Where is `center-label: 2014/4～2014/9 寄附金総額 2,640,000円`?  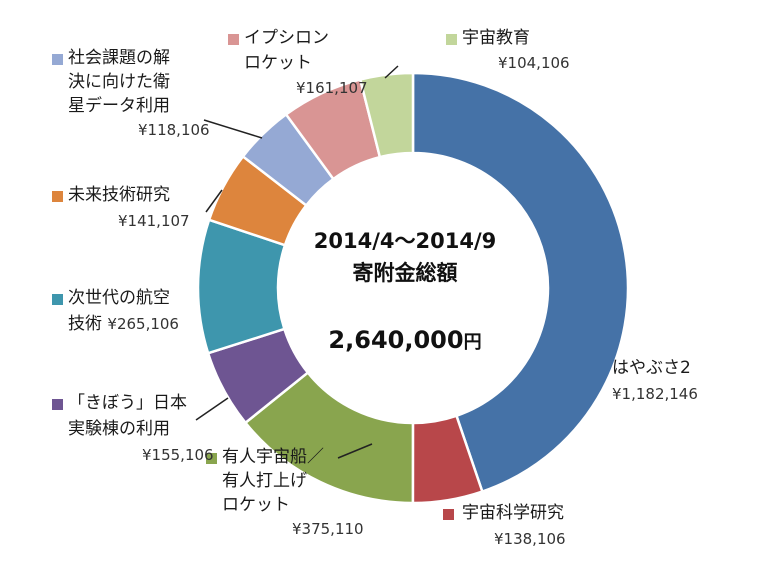 center-label: 2014/4～2014/9 寄附金総額 2,640,000円 is located at coordinates (405, 291).